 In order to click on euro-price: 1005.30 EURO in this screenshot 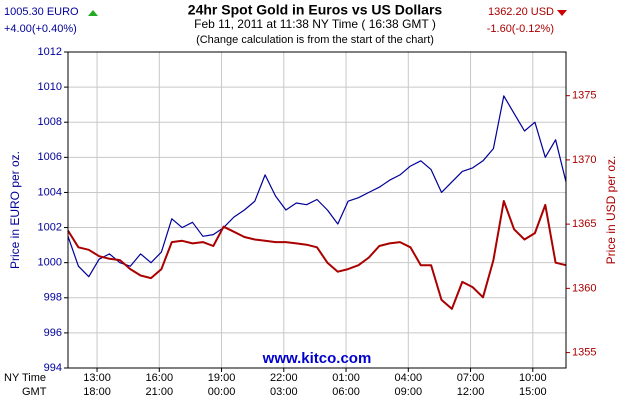, I will do `click(41, 12)`.